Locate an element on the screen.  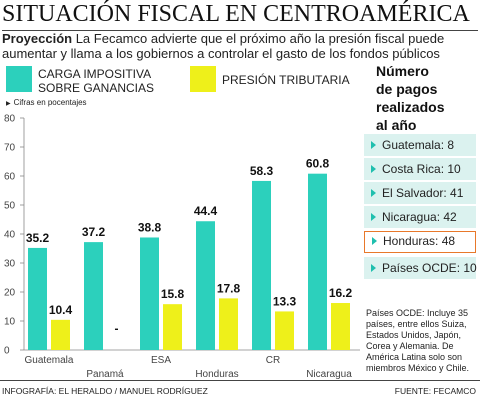
y-tick-label: 0 is located at coordinates (7, 351).